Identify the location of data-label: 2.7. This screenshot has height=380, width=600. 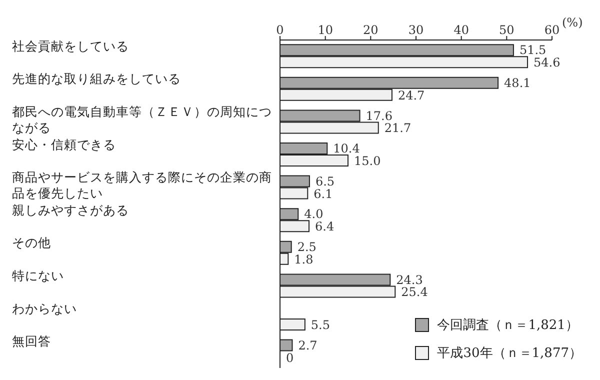
(308, 345).